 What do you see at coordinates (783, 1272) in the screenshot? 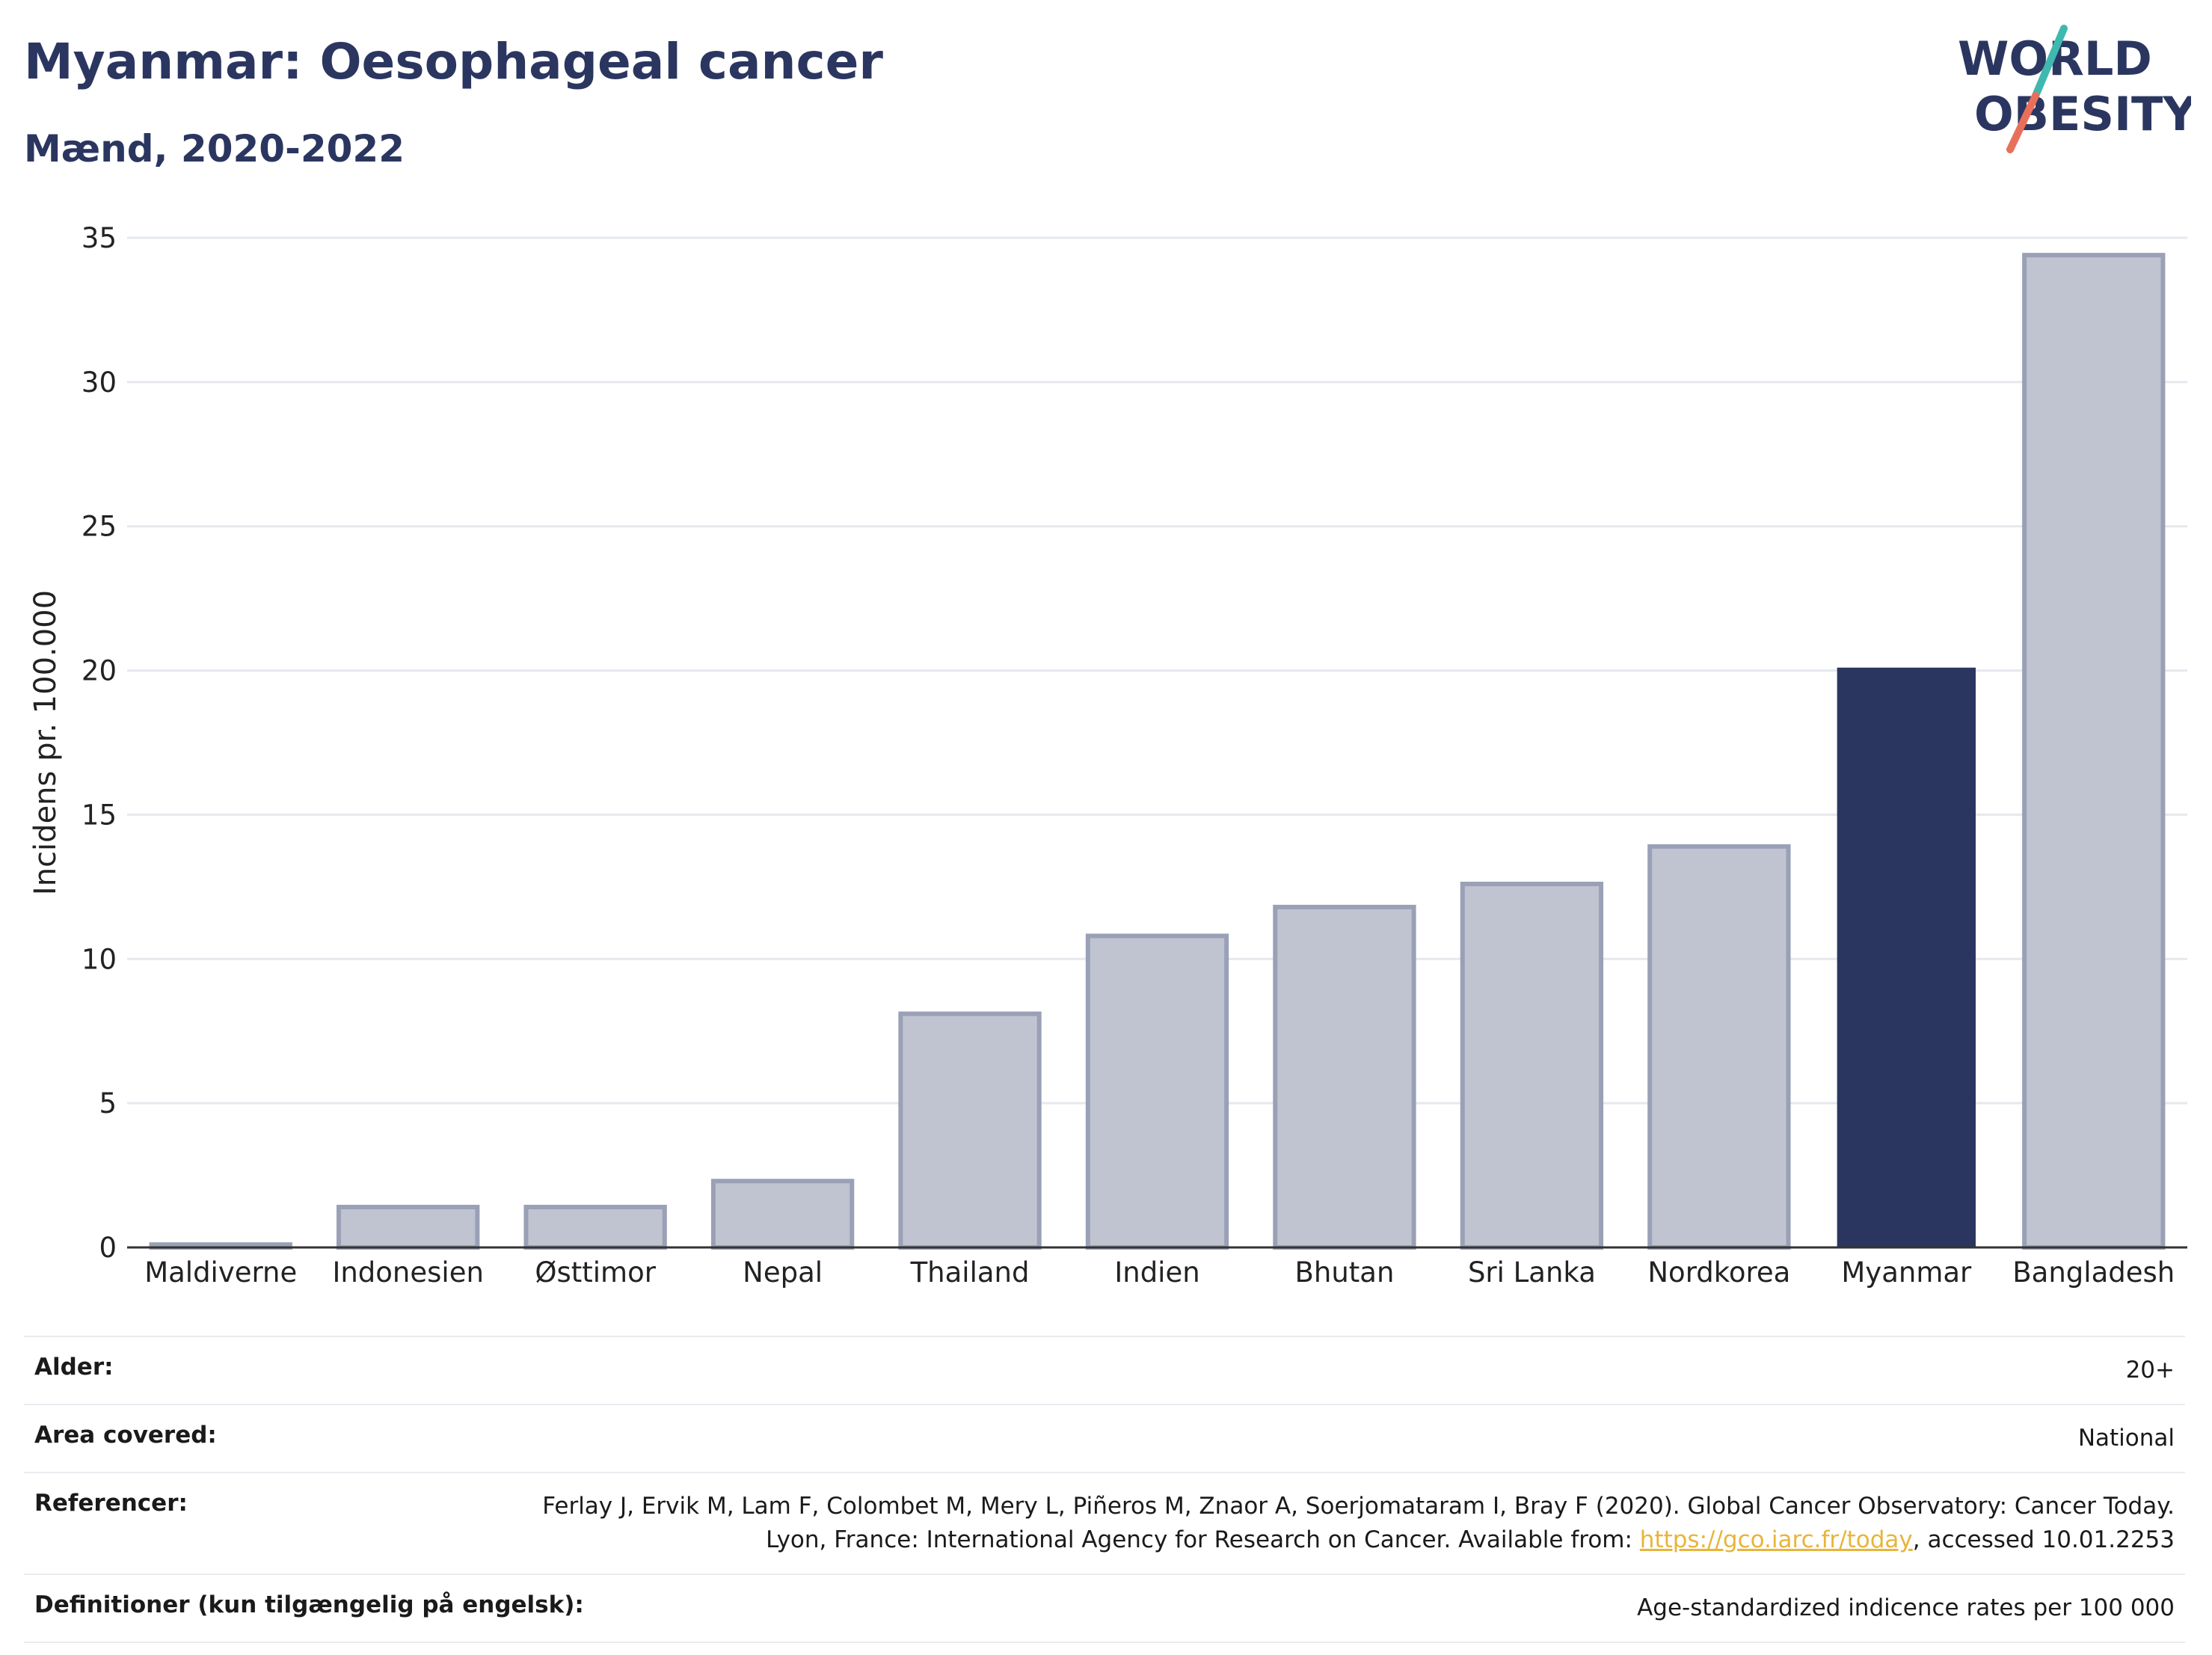
I see `x-tick-label: Nepal` at bounding box center [783, 1272].